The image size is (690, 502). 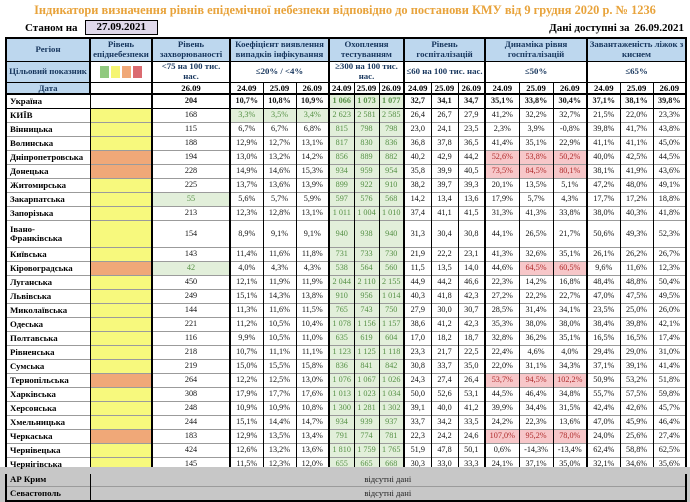 I want to click on value-cell: 78,0%, so click(x=570, y=436).